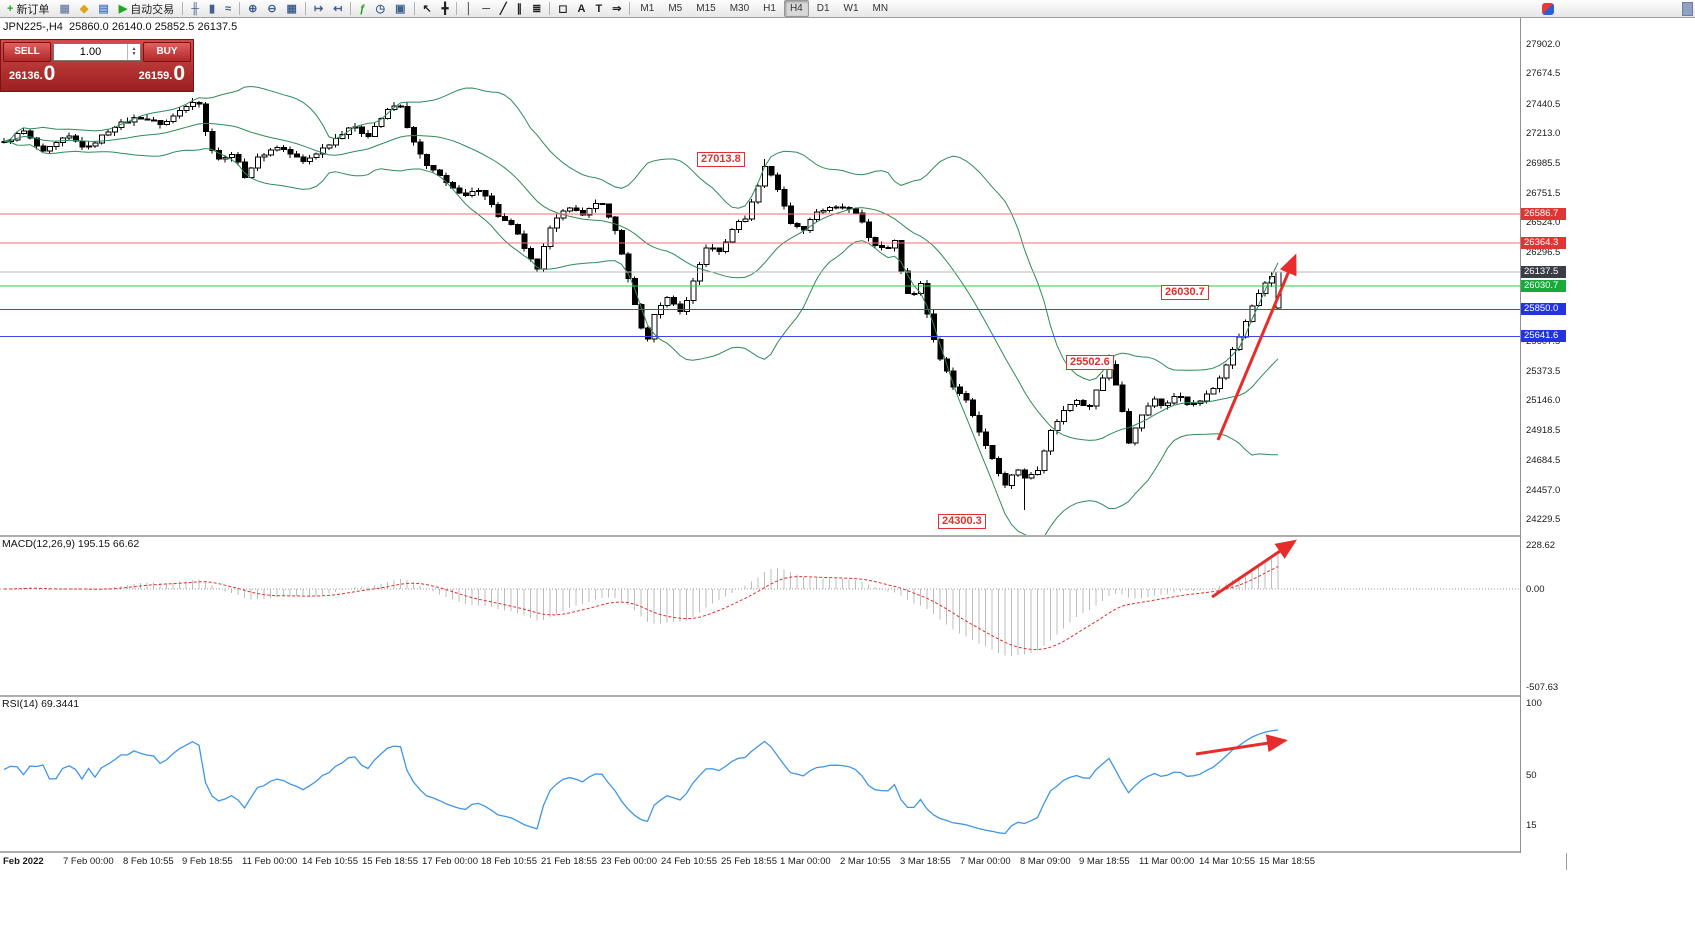 The height and width of the screenshot is (938, 1695). Describe the element at coordinates (706, 8) in the screenshot. I see `timeframe-m15: M15` at that location.